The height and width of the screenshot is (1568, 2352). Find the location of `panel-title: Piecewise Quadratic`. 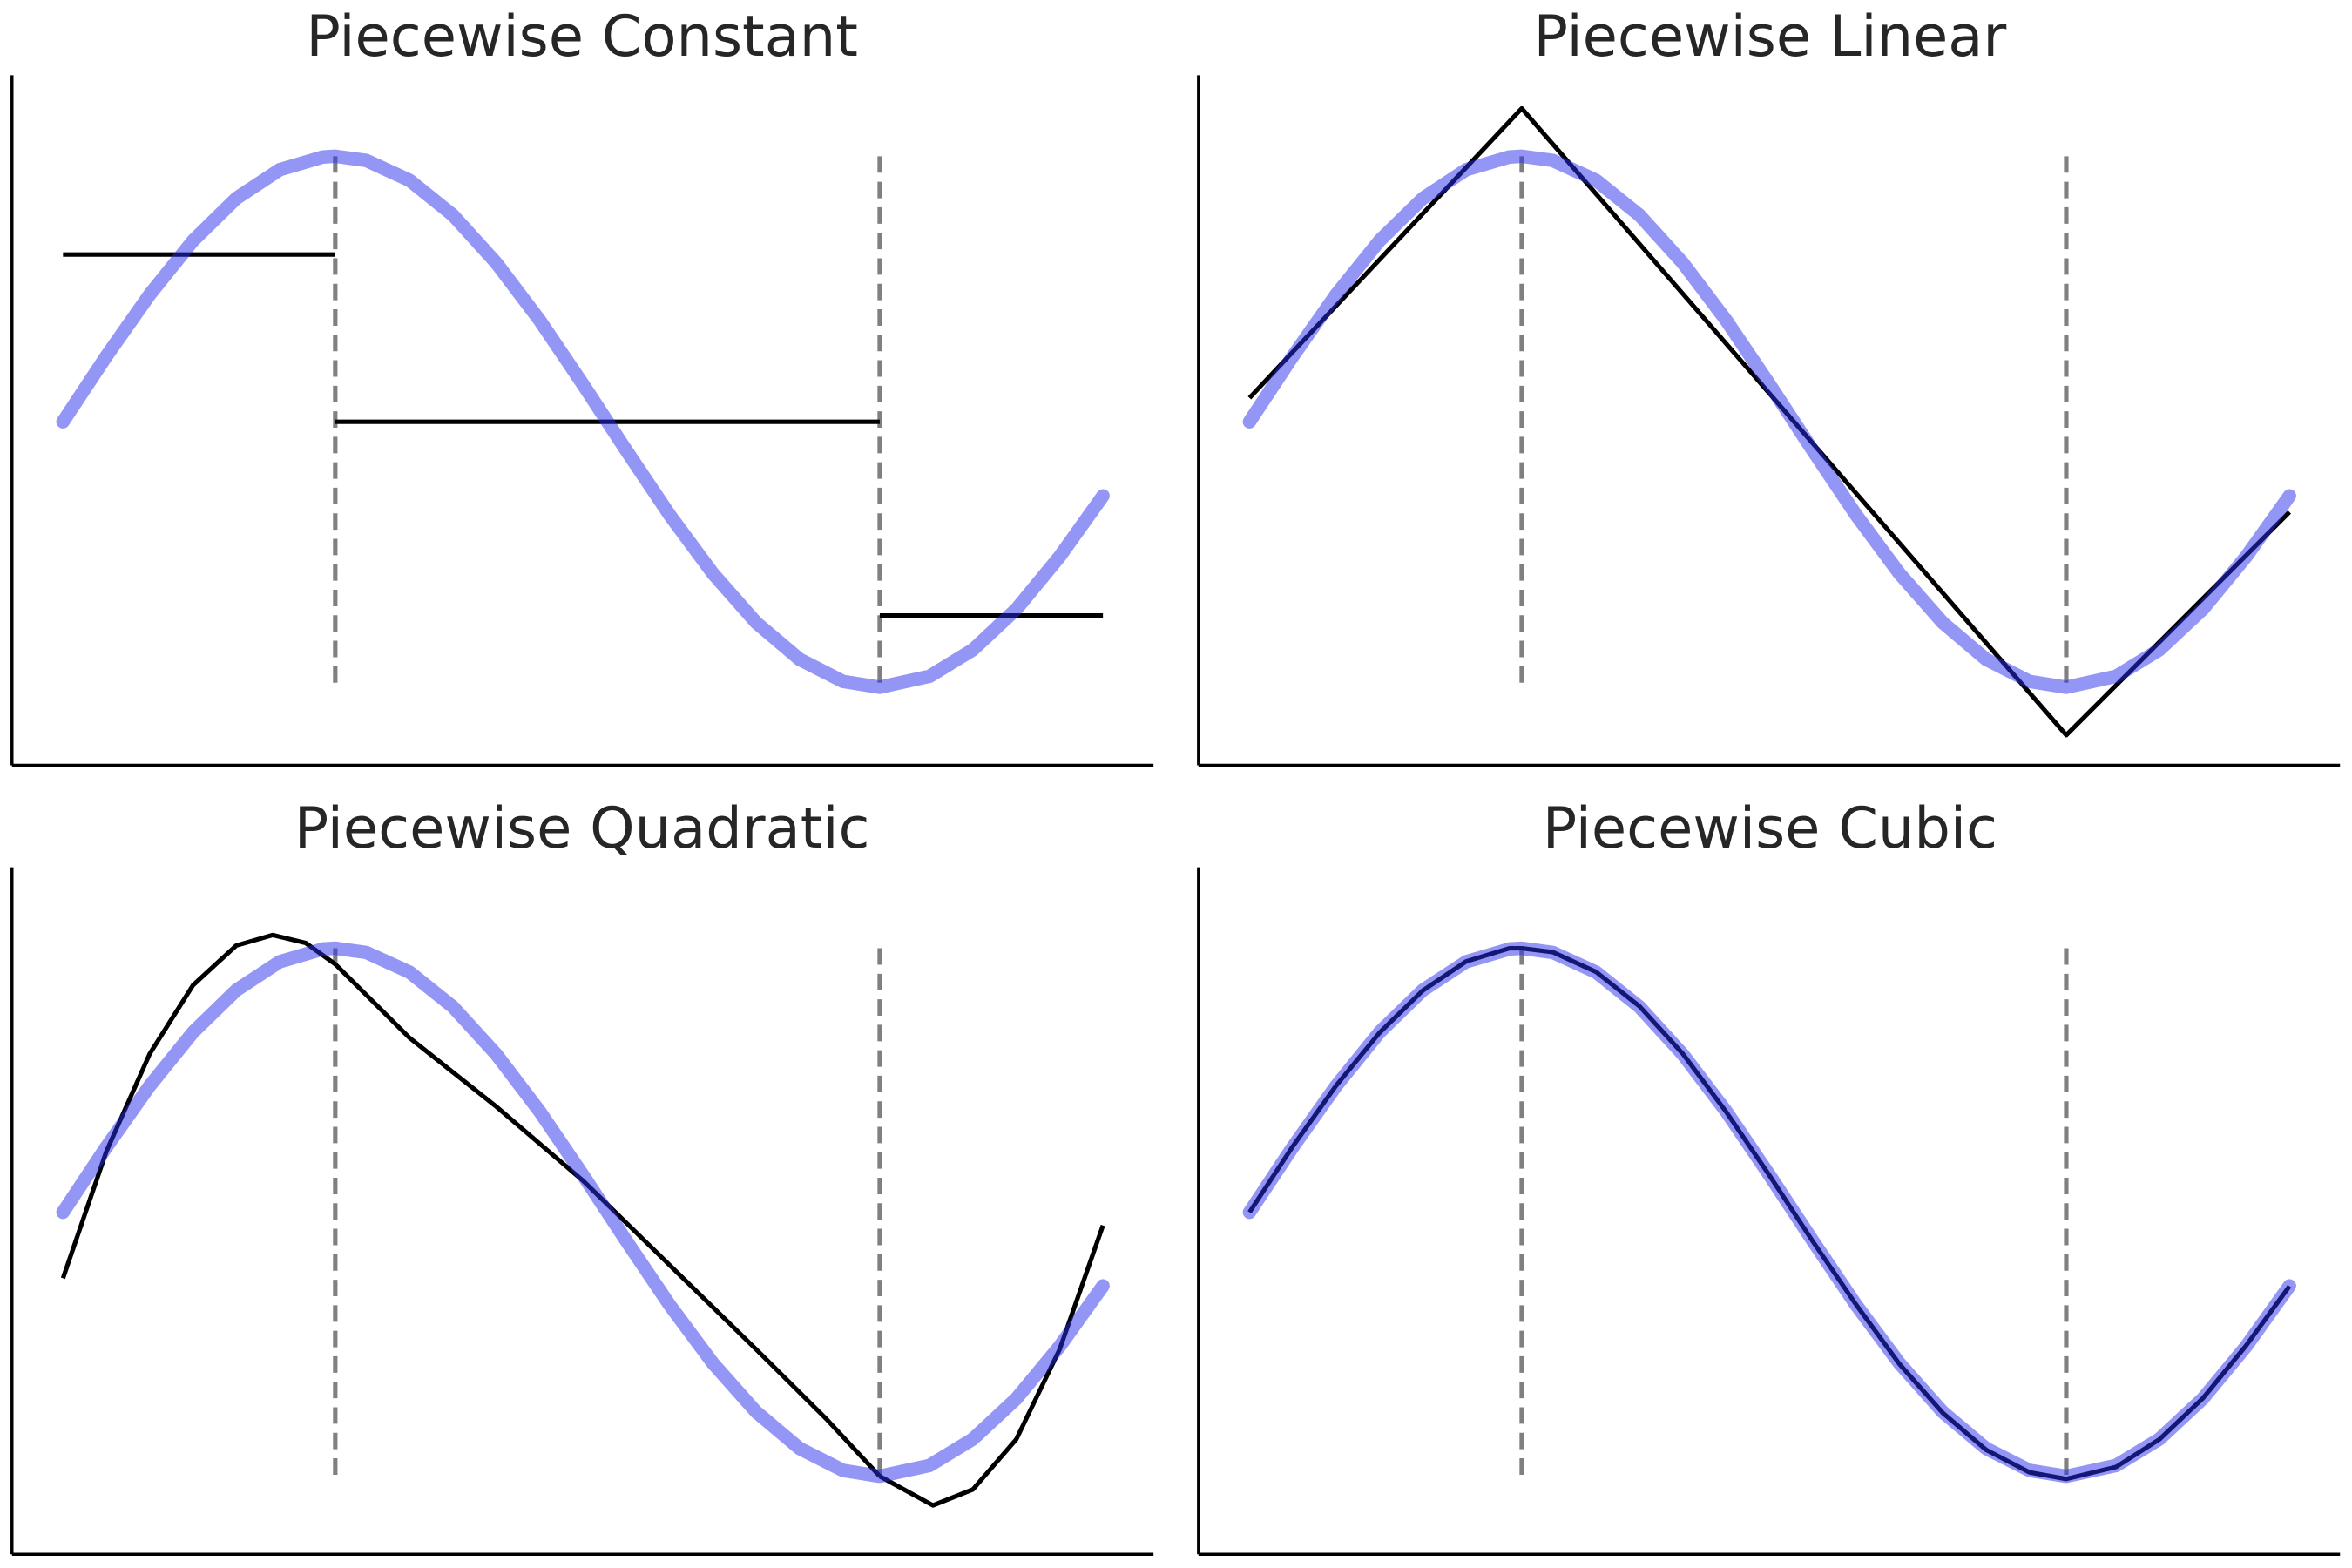

panel-title: Piecewise Quadratic is located at coordinates (582, 829).